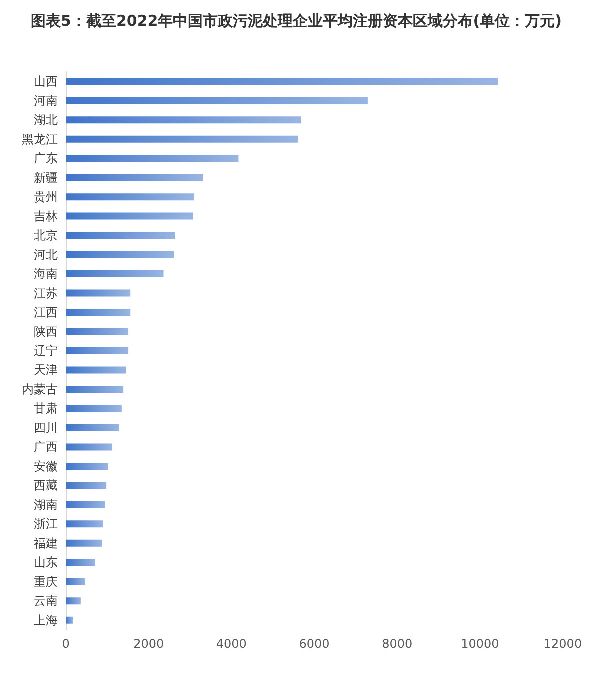 This screenshot has height=692, width=593. I want to click on y-tick-label: 西藏, so click(46, 485).